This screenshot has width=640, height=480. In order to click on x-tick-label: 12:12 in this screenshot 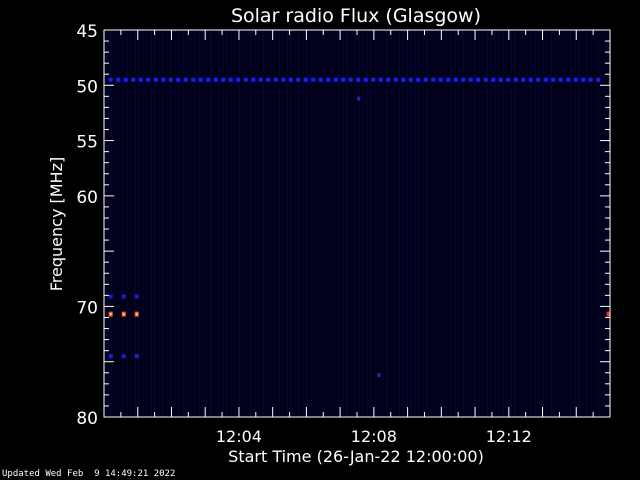, I will do `click(509, 436)`.